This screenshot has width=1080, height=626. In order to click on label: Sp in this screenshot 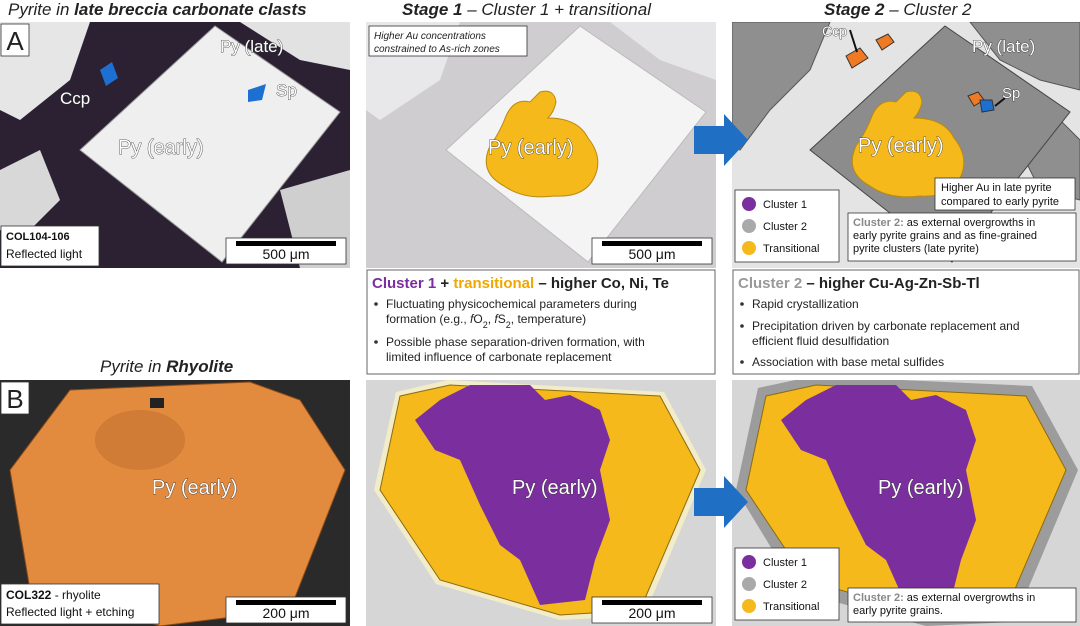, I will do `click(286, 90)`.